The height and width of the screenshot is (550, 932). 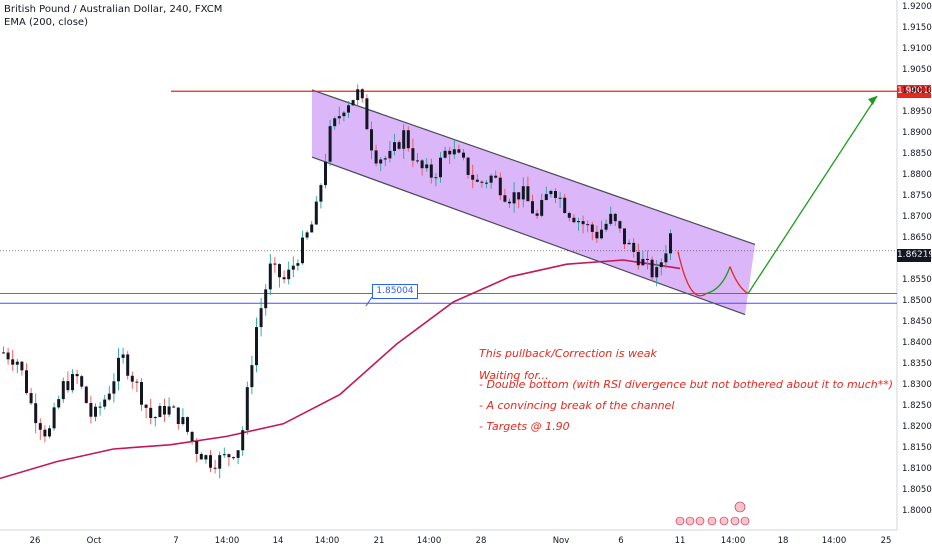 I want to click on y-tick-label: 1.89500, so click(x=917, y=112).